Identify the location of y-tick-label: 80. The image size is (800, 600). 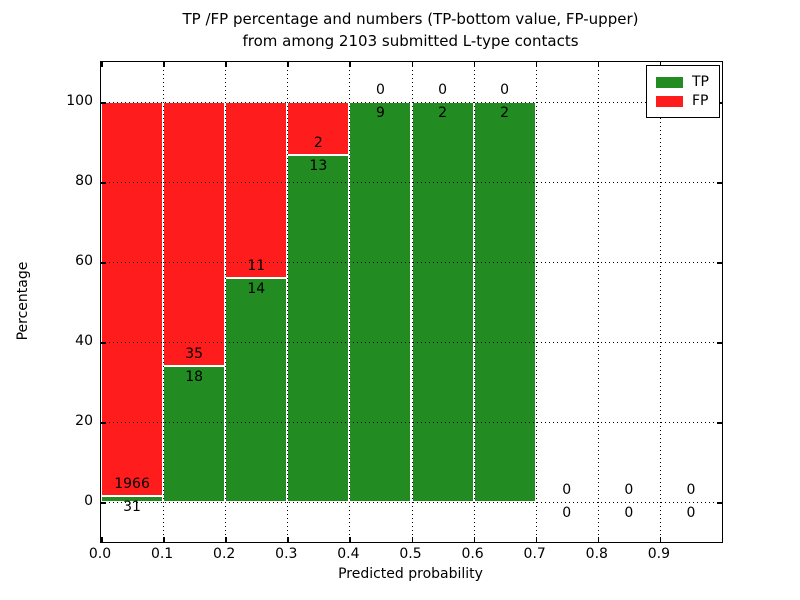
(84, 181).